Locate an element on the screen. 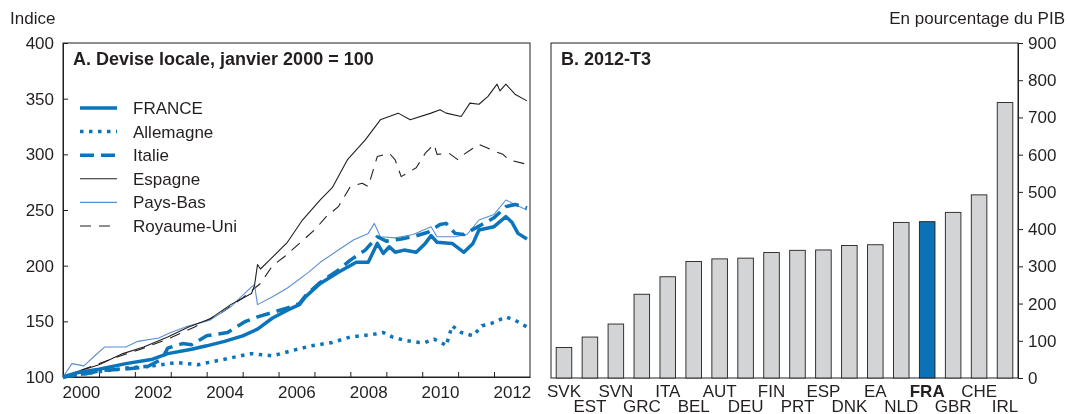 The image size is (1068, 414). y-tick-label: 200 is located at coordinates (39, 266).